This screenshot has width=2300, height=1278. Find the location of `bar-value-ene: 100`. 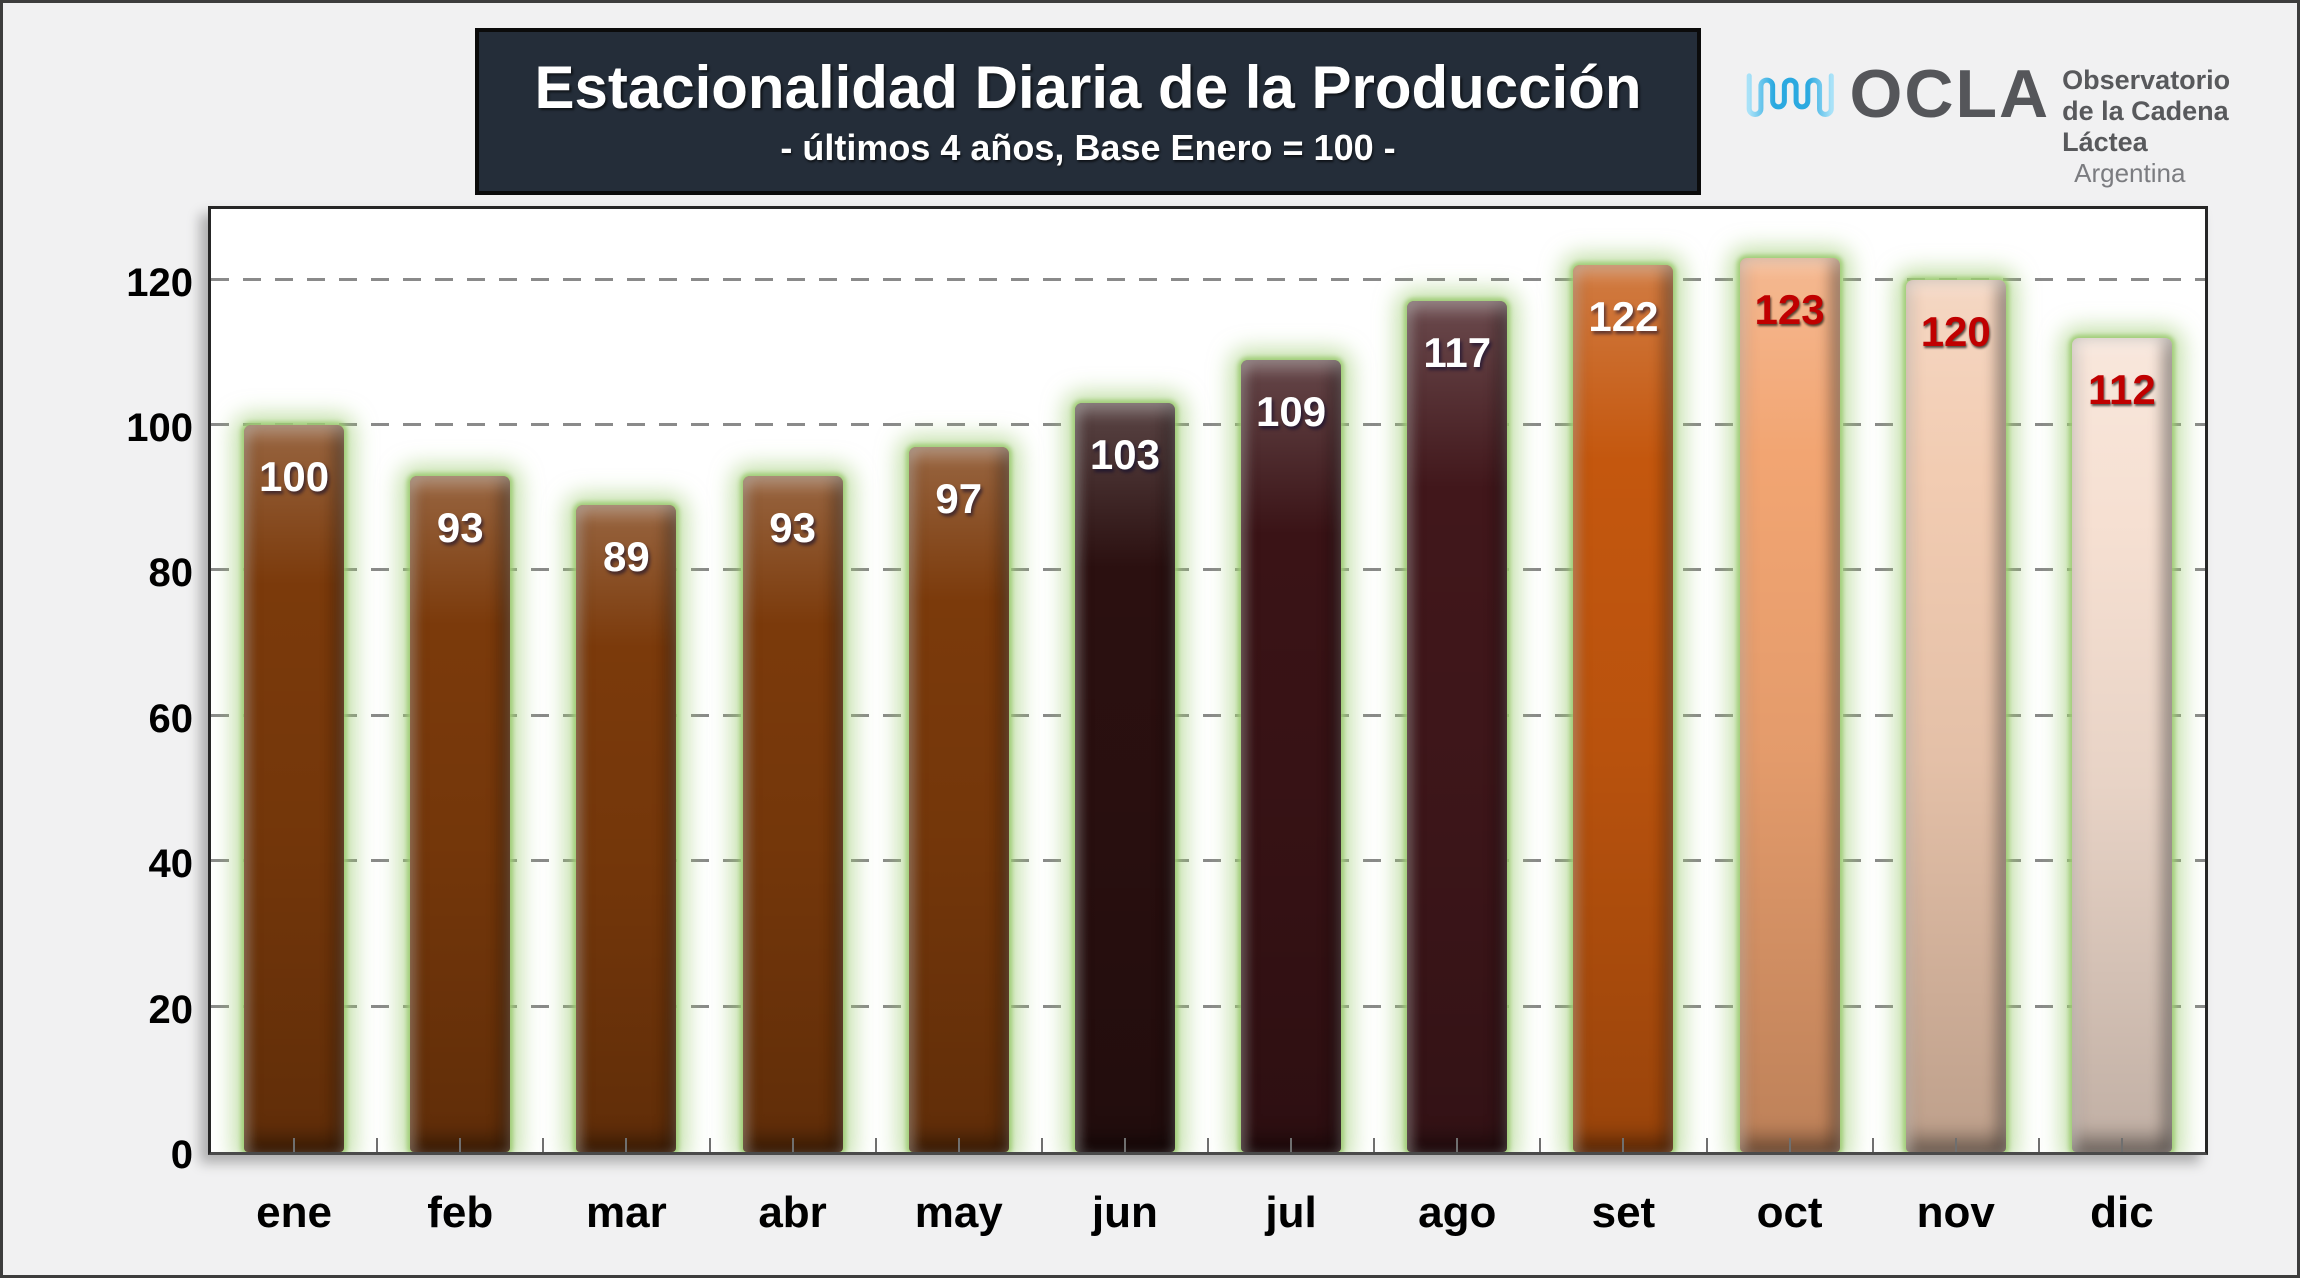

bar-value-ene: 100 is located at coordinates (294, 476).